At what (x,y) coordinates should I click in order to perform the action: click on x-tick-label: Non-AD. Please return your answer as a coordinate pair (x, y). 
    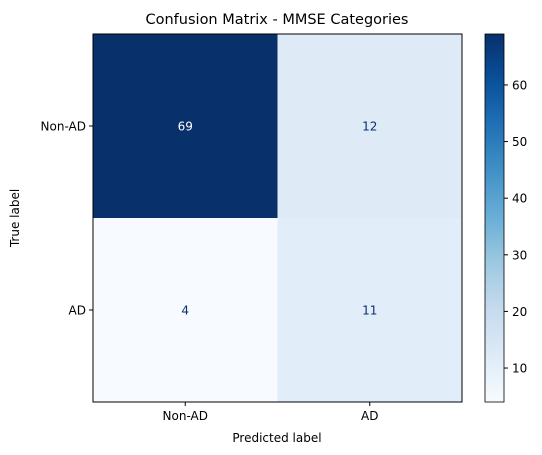
    Looking at the image, I should click on (185, 416).